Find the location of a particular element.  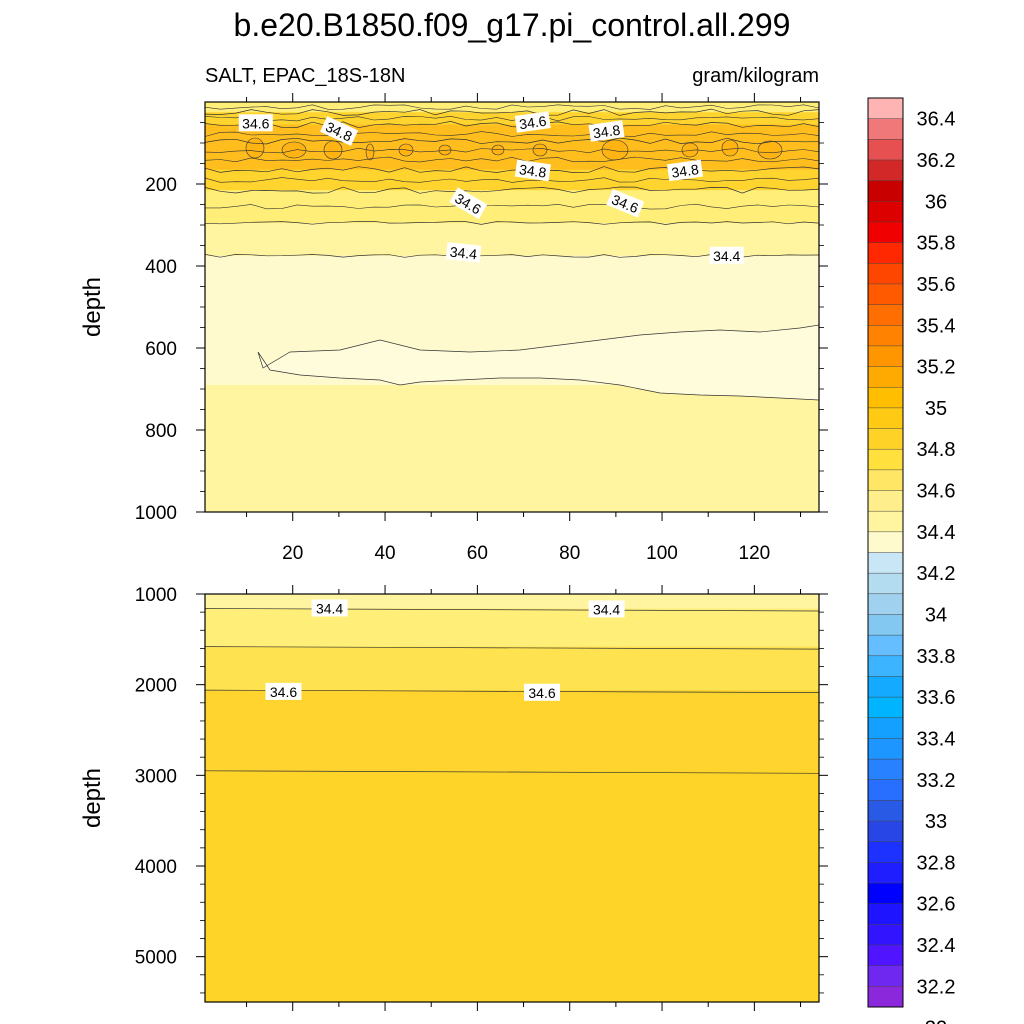

contour-label-text: 34.8 is located at coordinates (606, 132).